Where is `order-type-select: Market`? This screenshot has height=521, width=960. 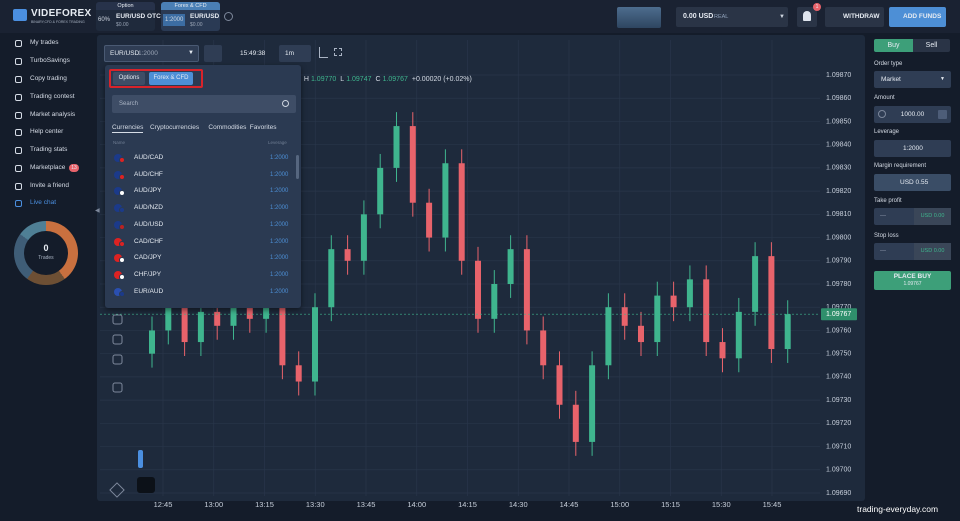 order-type-select: Market is located at coordinates (912, 79).